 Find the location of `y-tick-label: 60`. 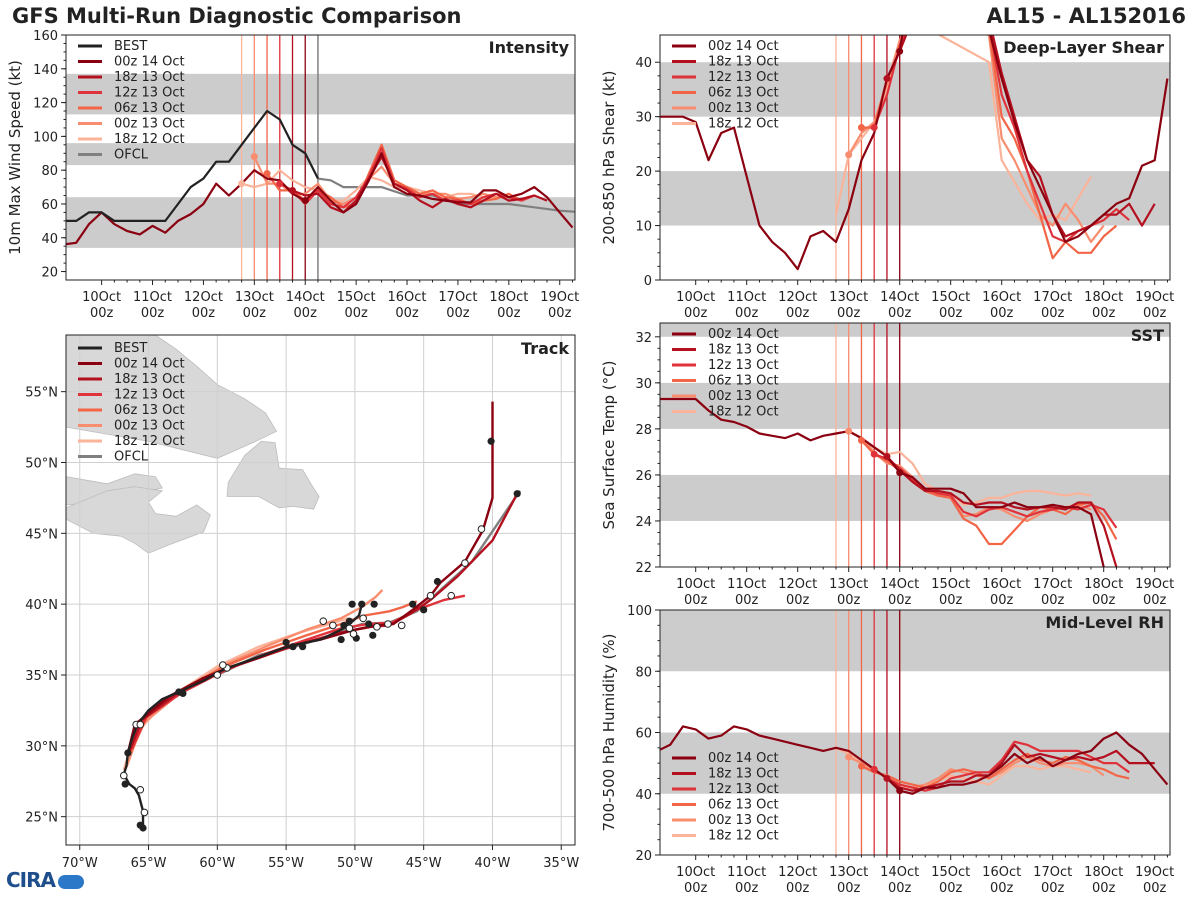

y-tick-label: 60 is located at coordinates (49, 205).